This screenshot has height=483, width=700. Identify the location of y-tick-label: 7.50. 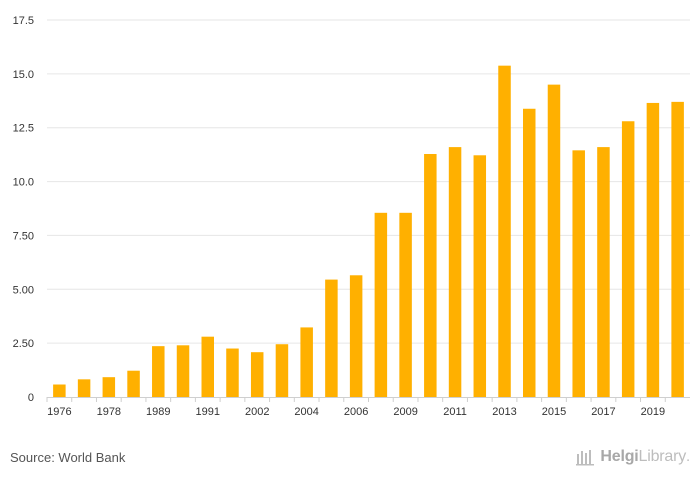
(23, 236).